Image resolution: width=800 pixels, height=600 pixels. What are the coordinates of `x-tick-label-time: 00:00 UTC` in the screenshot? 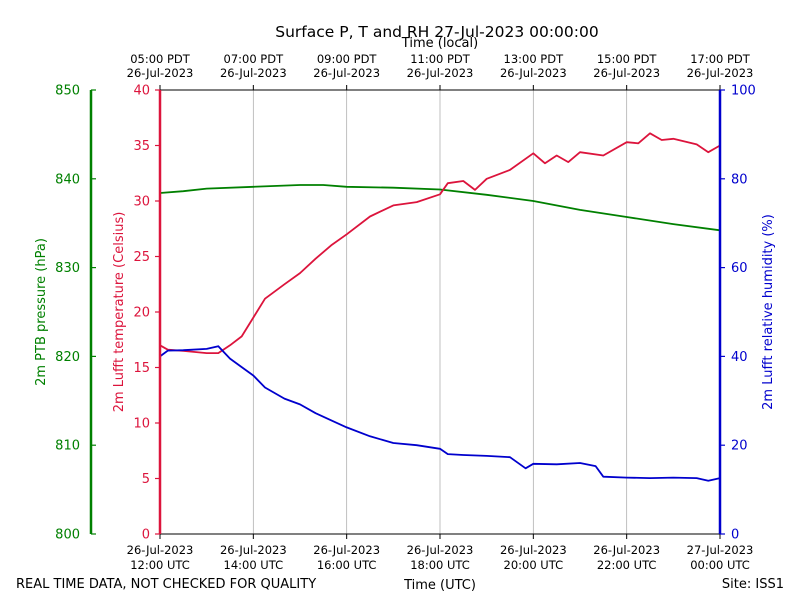 It's located at (720, 565).